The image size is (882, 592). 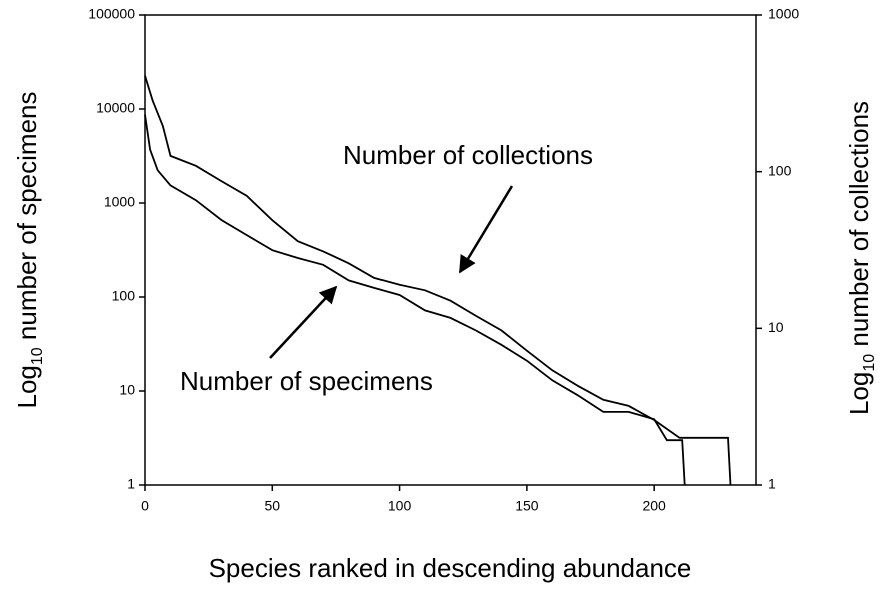 What do you see at coordinates (468, 155) in the screenshot?
I see `annotation: Number of collections` at bounding box center [468, 155].